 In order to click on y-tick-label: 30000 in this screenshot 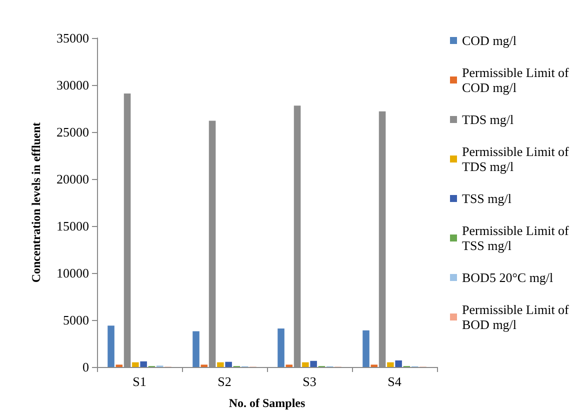, I will do `click(72, 85)`.